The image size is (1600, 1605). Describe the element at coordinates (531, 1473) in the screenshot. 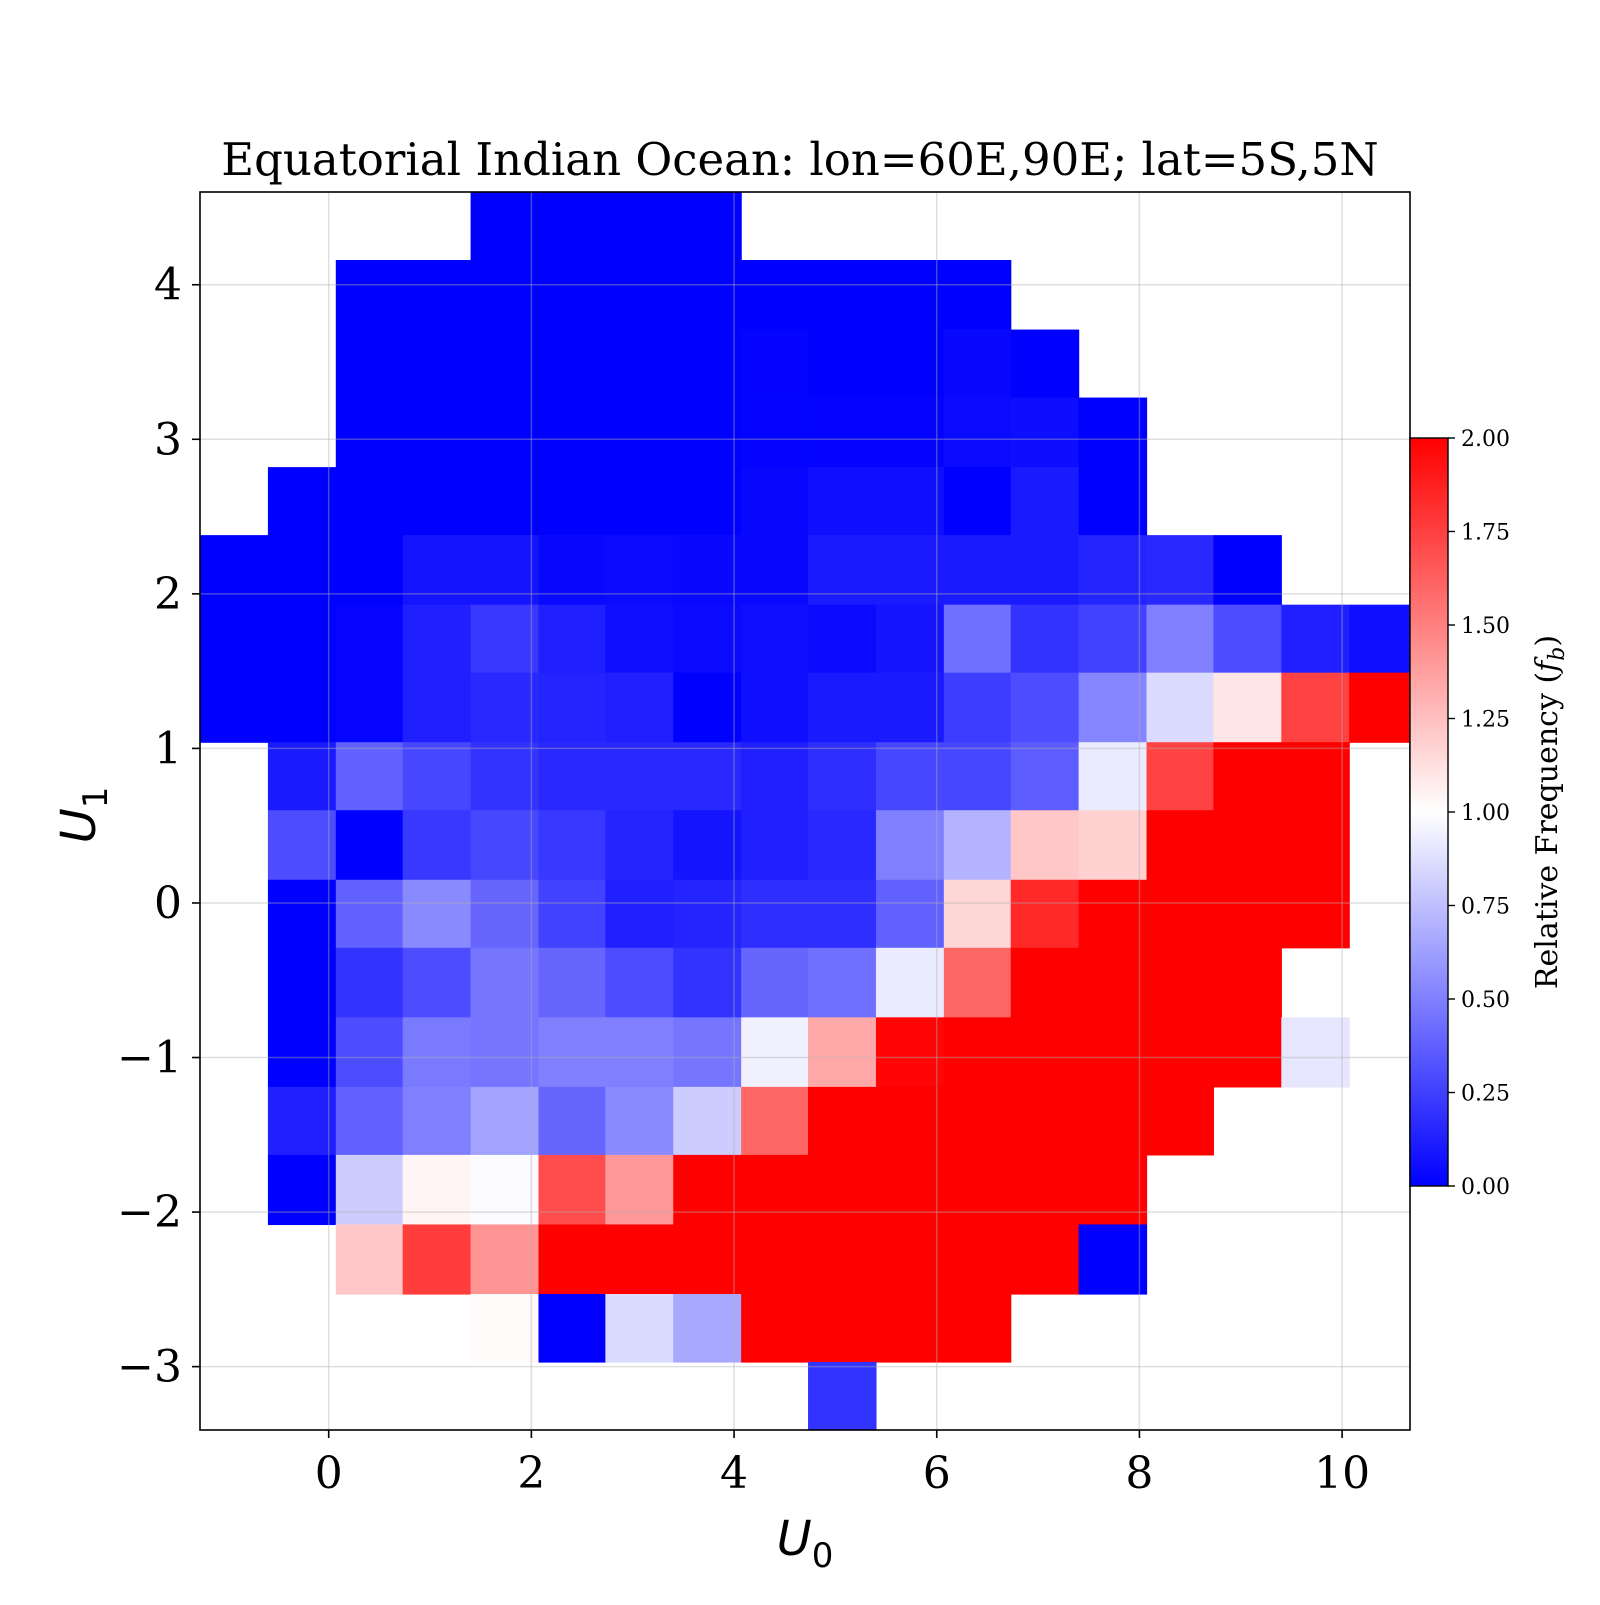

I see `x-tick-label: 2` at that location.